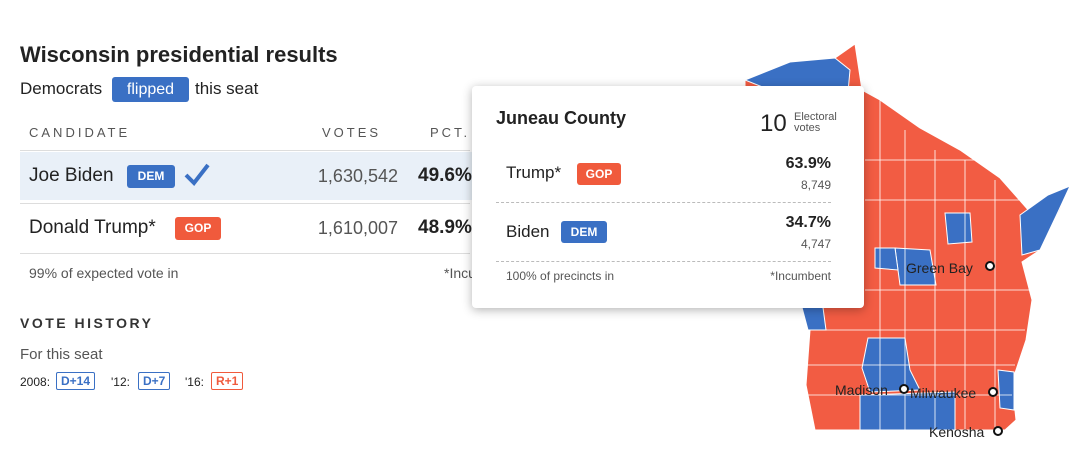 This screenshot has width=1080, height=461. I want to click on votes: 4,747, so click(815, 244).